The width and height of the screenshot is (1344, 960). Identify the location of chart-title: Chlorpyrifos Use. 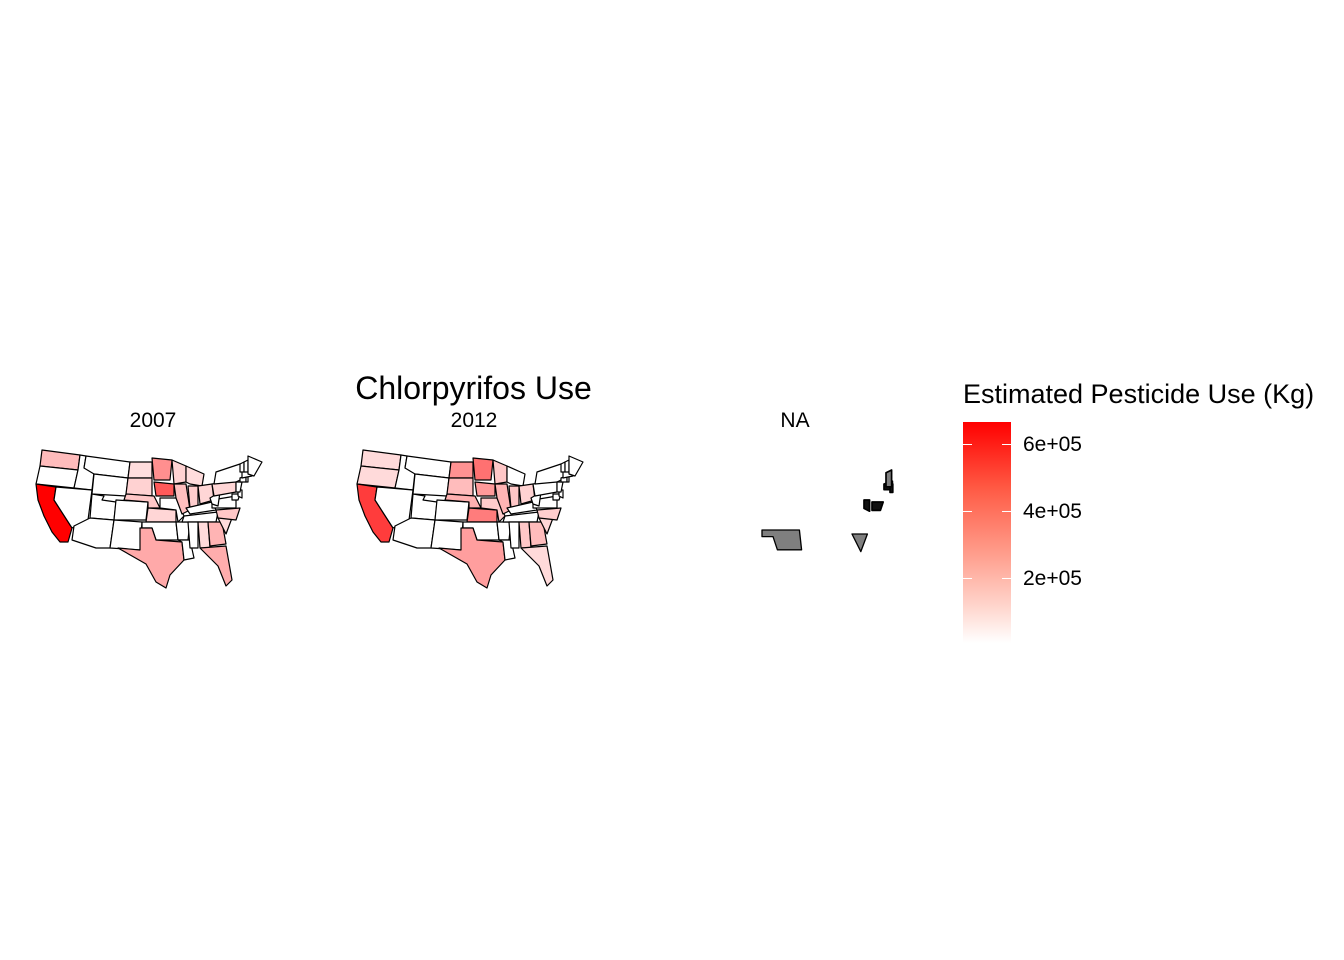
(473, 388).